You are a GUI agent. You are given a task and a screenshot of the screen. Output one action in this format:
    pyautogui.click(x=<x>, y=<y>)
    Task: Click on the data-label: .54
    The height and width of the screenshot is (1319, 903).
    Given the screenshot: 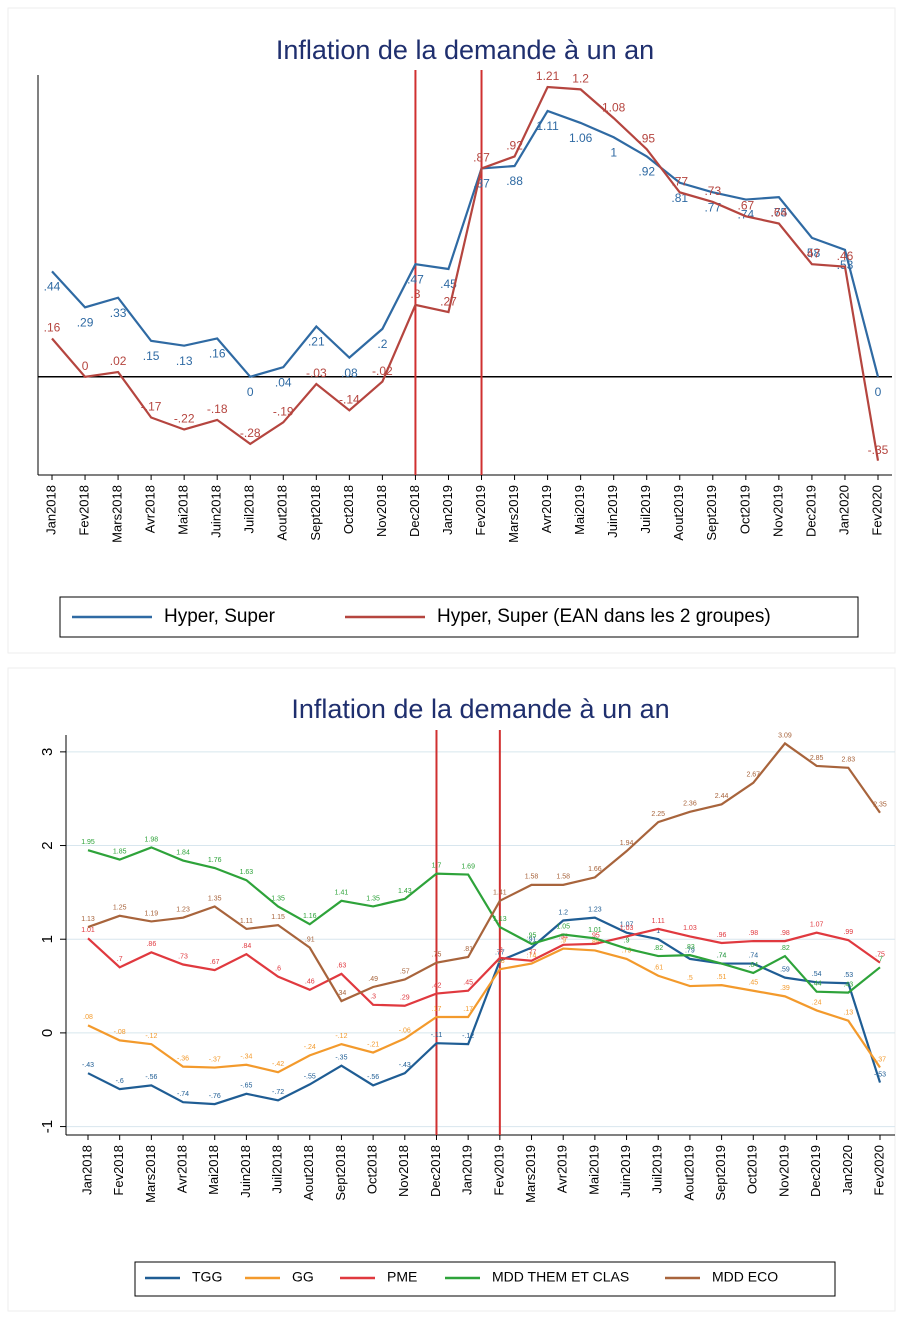 What is the action you would take?
    pyautogui.click(x=817, y=974)
    